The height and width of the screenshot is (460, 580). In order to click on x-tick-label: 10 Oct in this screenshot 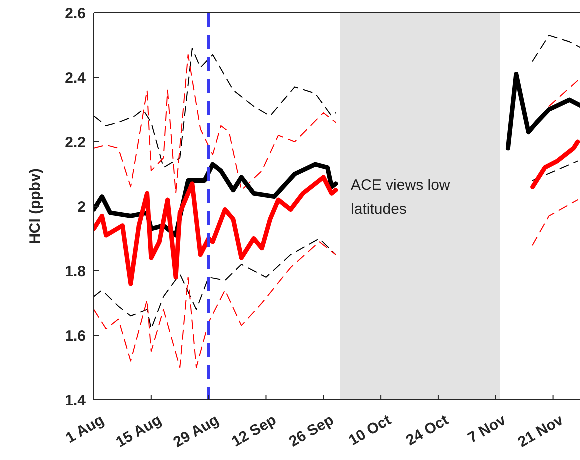, I will do `click(370, 431)`.